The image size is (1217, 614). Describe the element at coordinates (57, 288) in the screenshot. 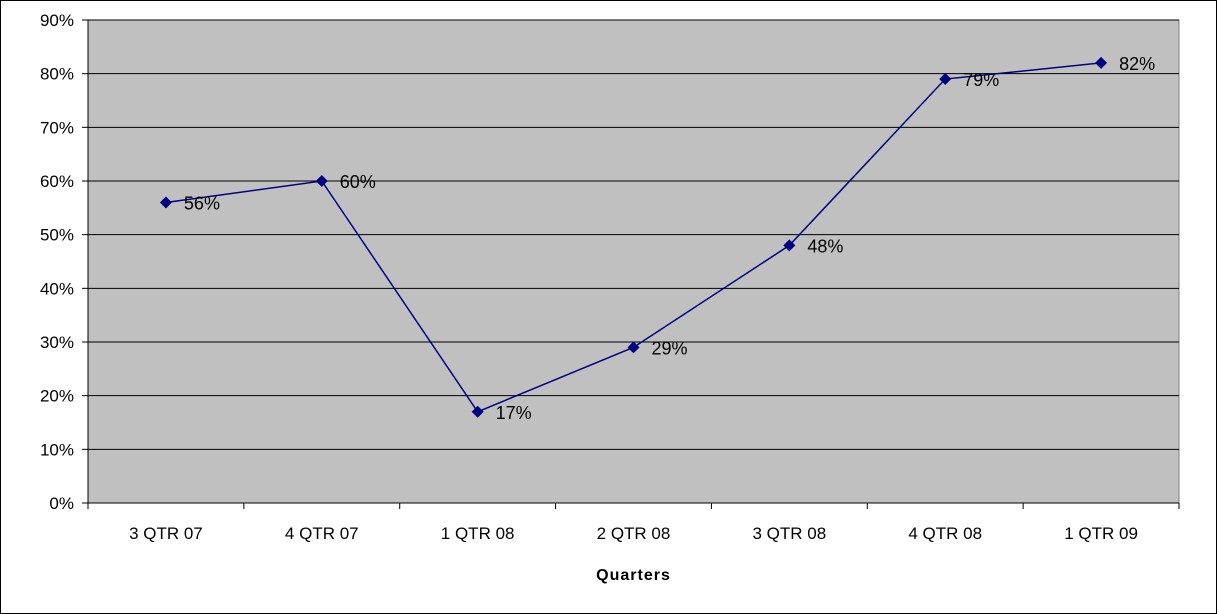

I see `y-tick-label: 40%` at that location.